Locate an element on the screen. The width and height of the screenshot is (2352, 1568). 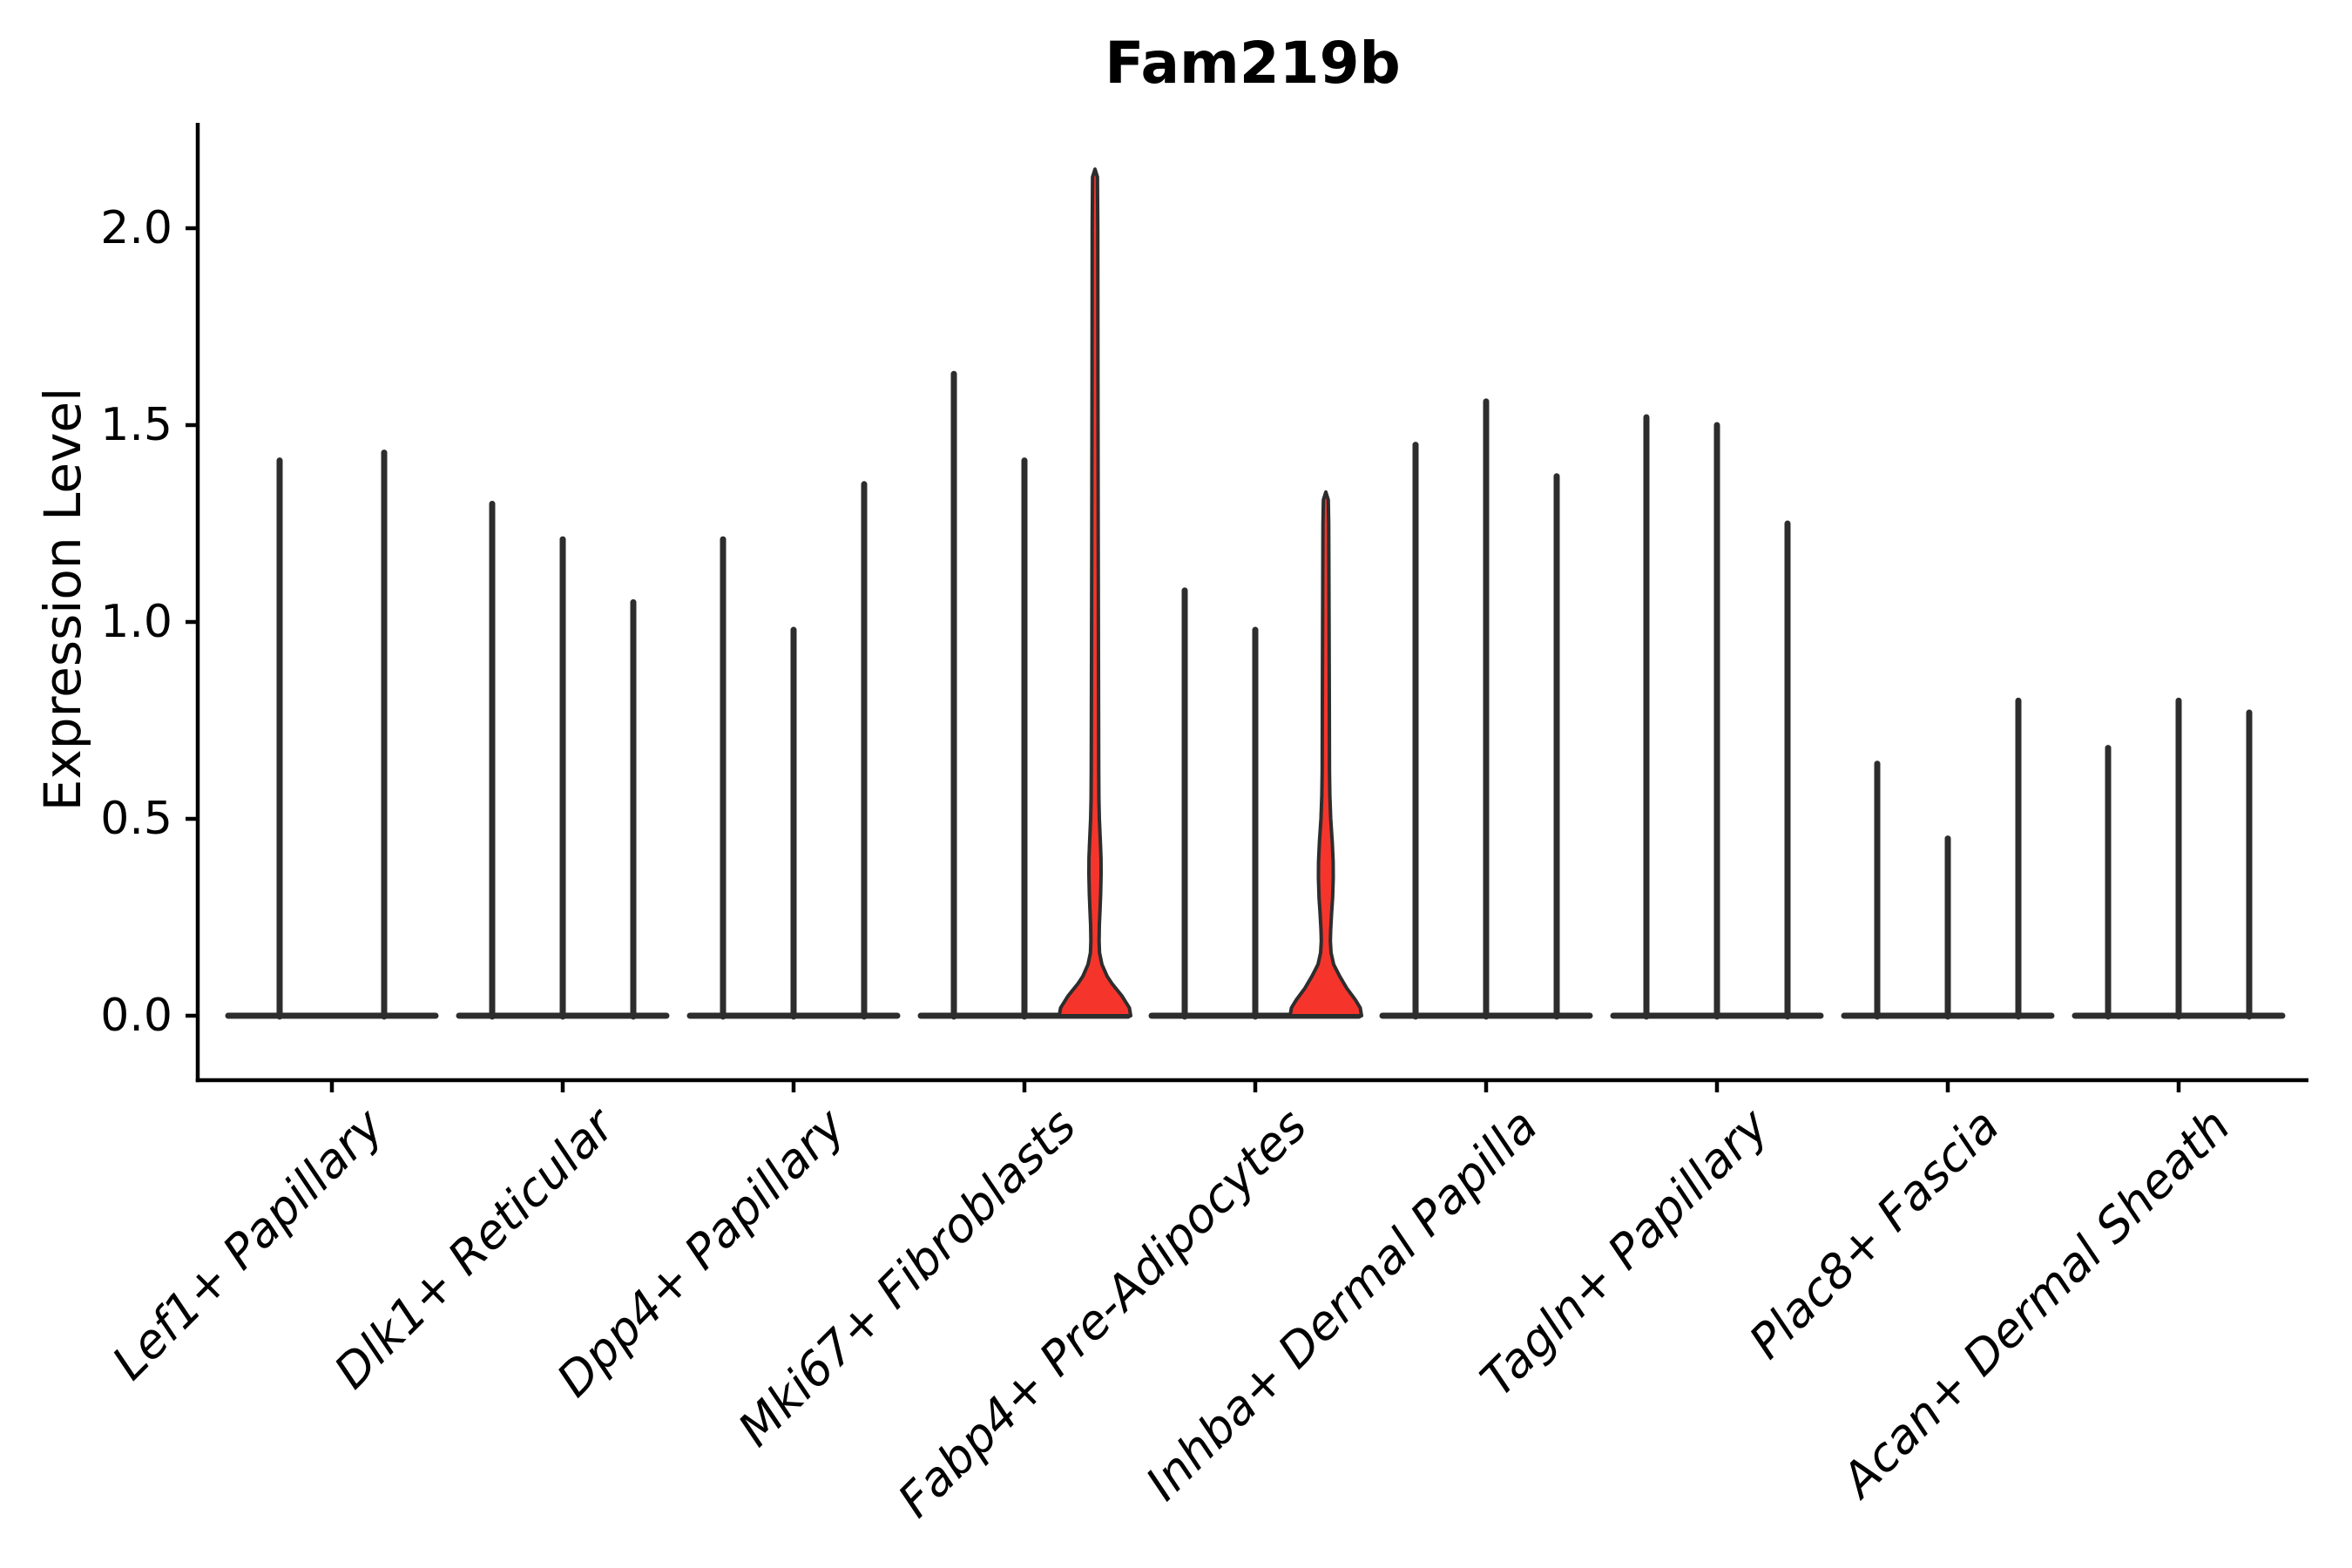
y-tick-label: 1.0 is located at coordinates (136, 622).